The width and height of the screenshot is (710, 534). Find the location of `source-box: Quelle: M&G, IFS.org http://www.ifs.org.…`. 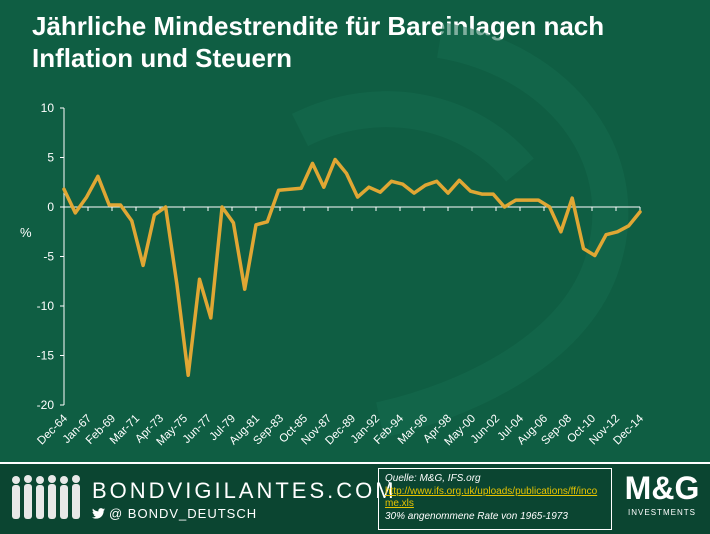

source-box: Quelle: M&G, IFS.org http://www.ifs.org.… is located at coordinates (495, 499).